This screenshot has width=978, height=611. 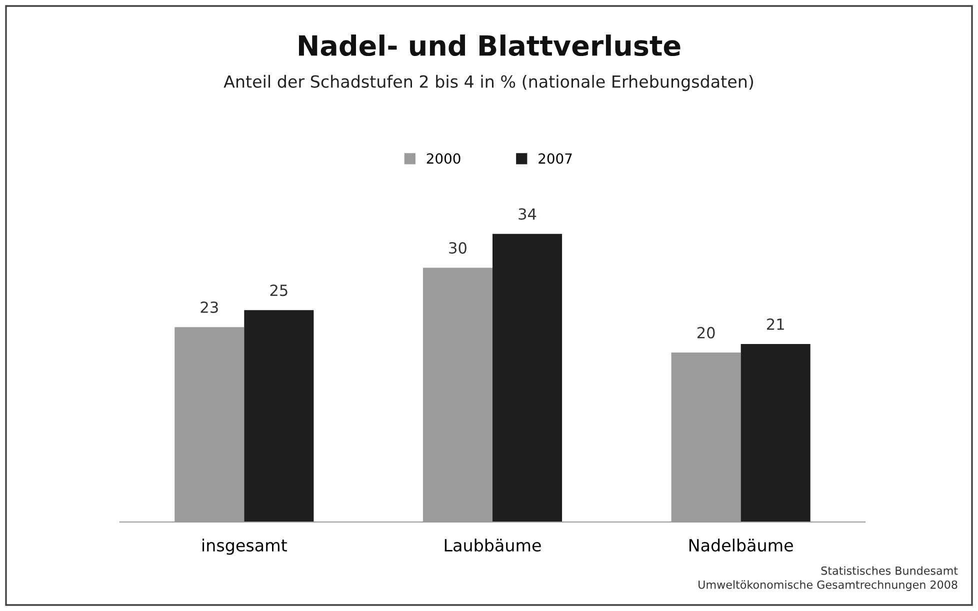 What do you see at coordinates (209, 307) in the screenshot?
I see `data-label: 23` at bounding box center [209, 307].